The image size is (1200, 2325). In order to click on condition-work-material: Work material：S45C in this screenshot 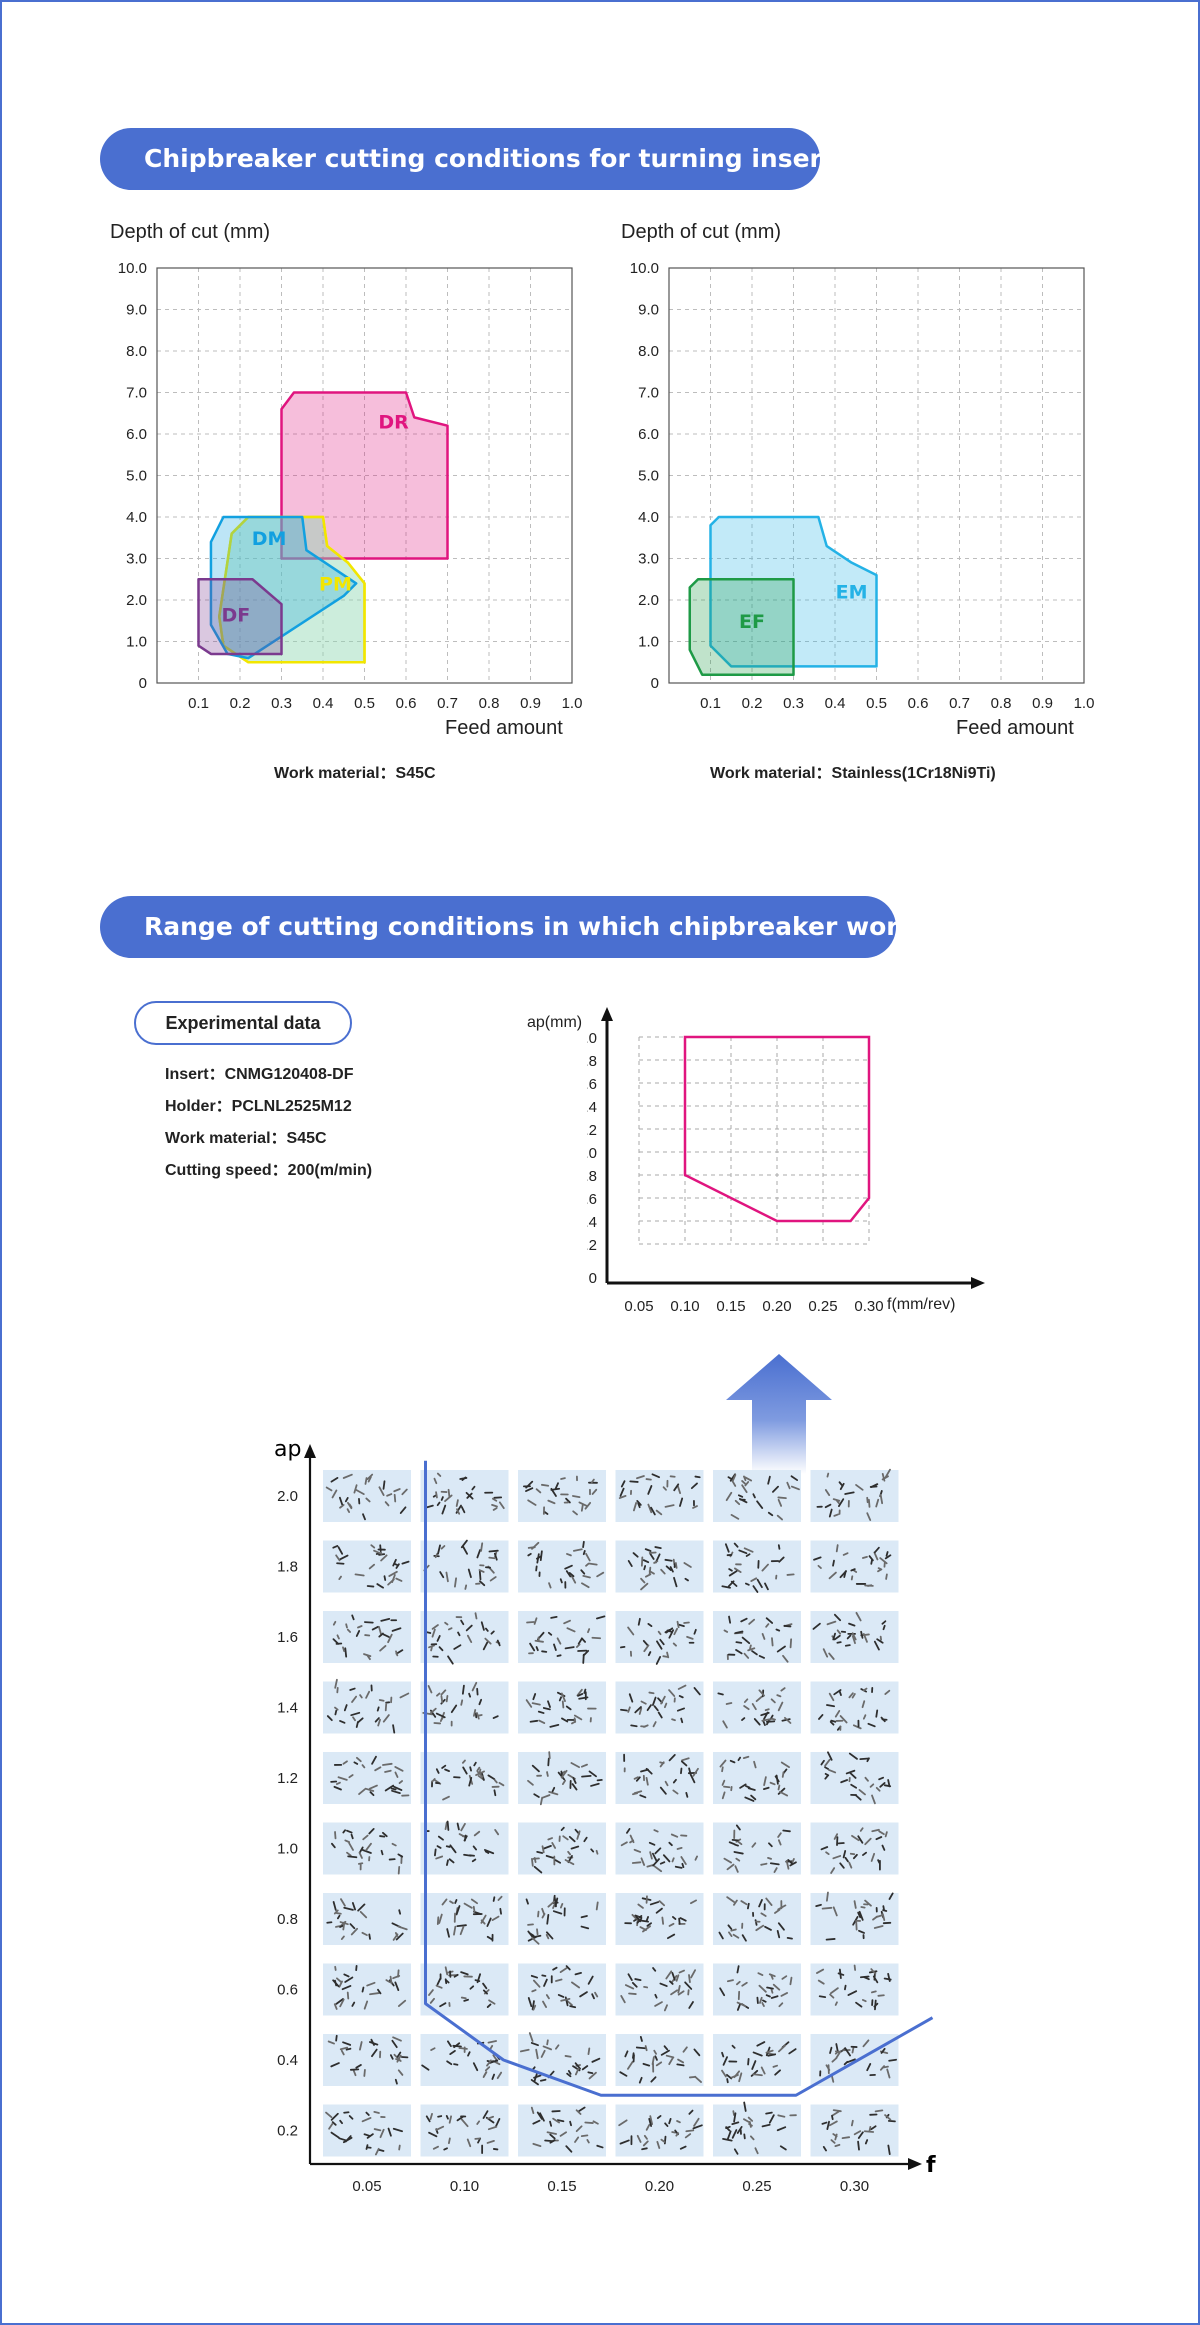, I will do `click(246, 1138)`.